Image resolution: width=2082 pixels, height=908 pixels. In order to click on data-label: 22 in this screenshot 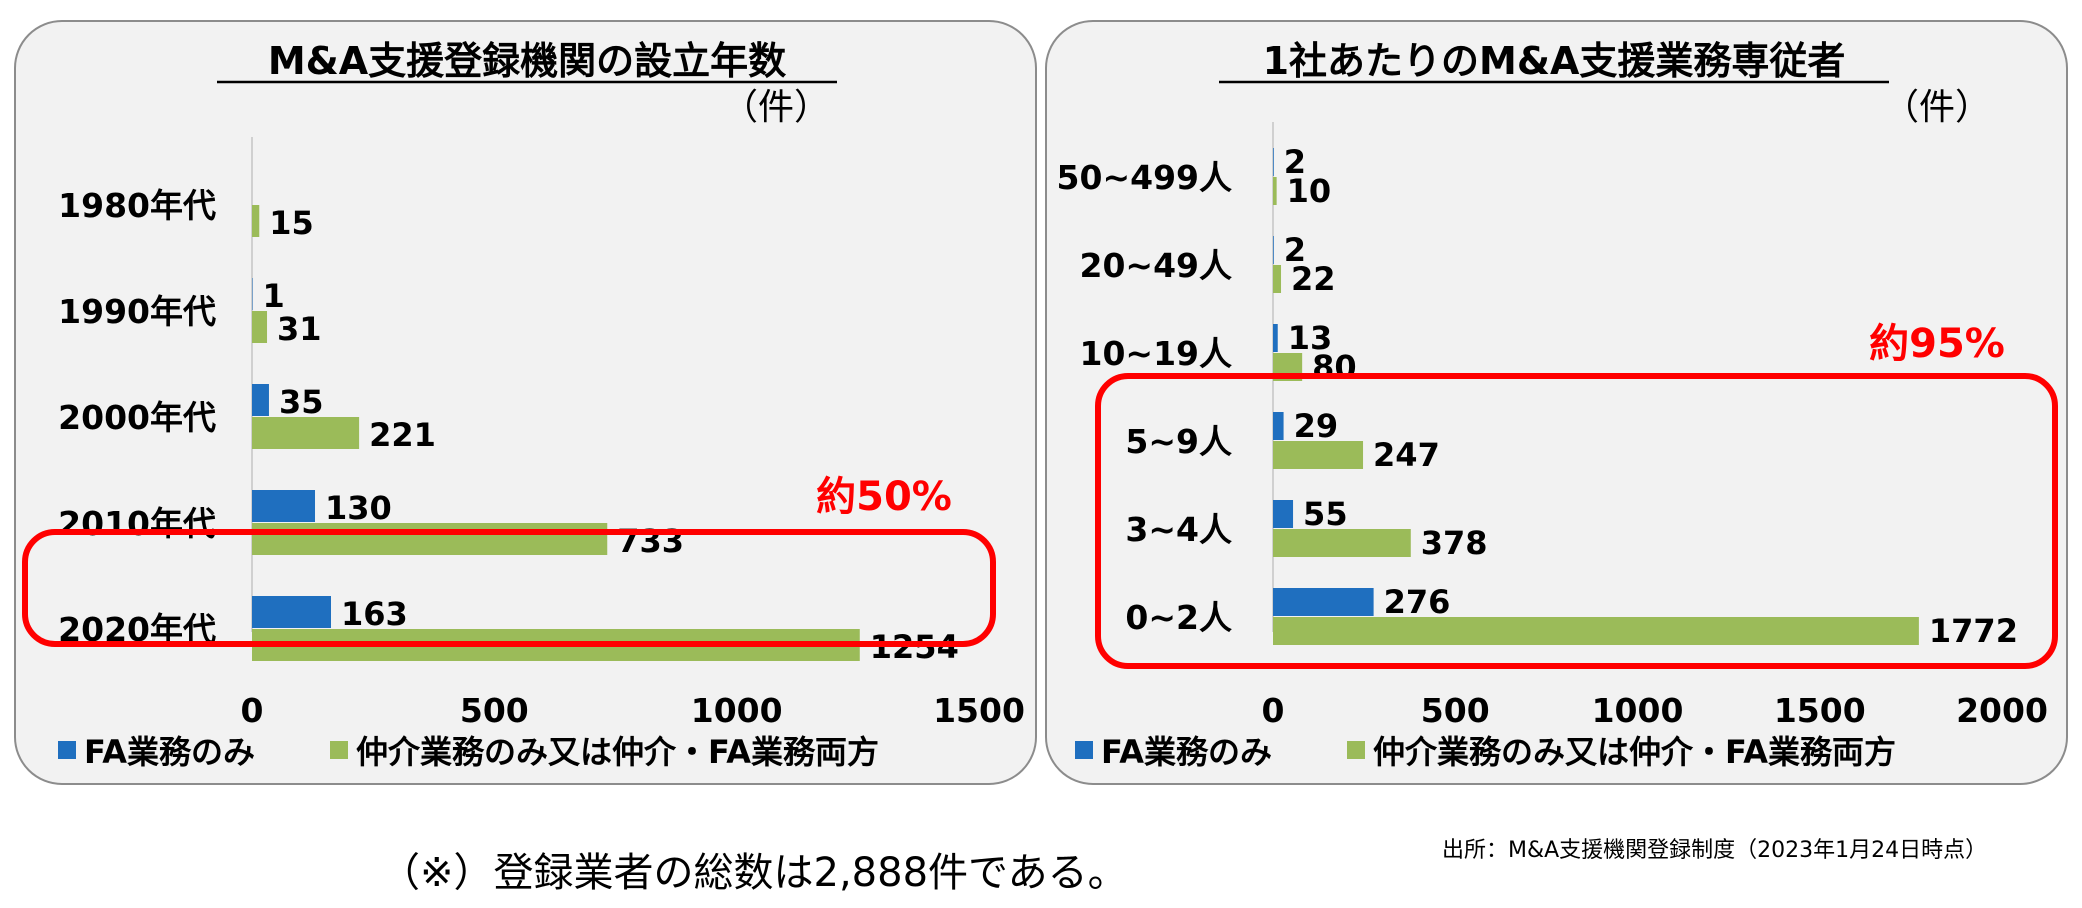, I will do `click(1313, 279)`.